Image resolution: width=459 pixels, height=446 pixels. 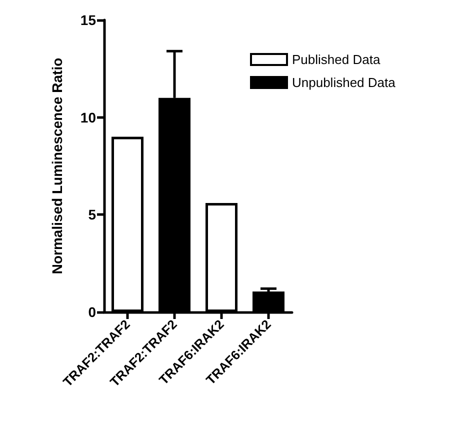 I want to click on y-tick-label: 0, so click(x=92, y=312).